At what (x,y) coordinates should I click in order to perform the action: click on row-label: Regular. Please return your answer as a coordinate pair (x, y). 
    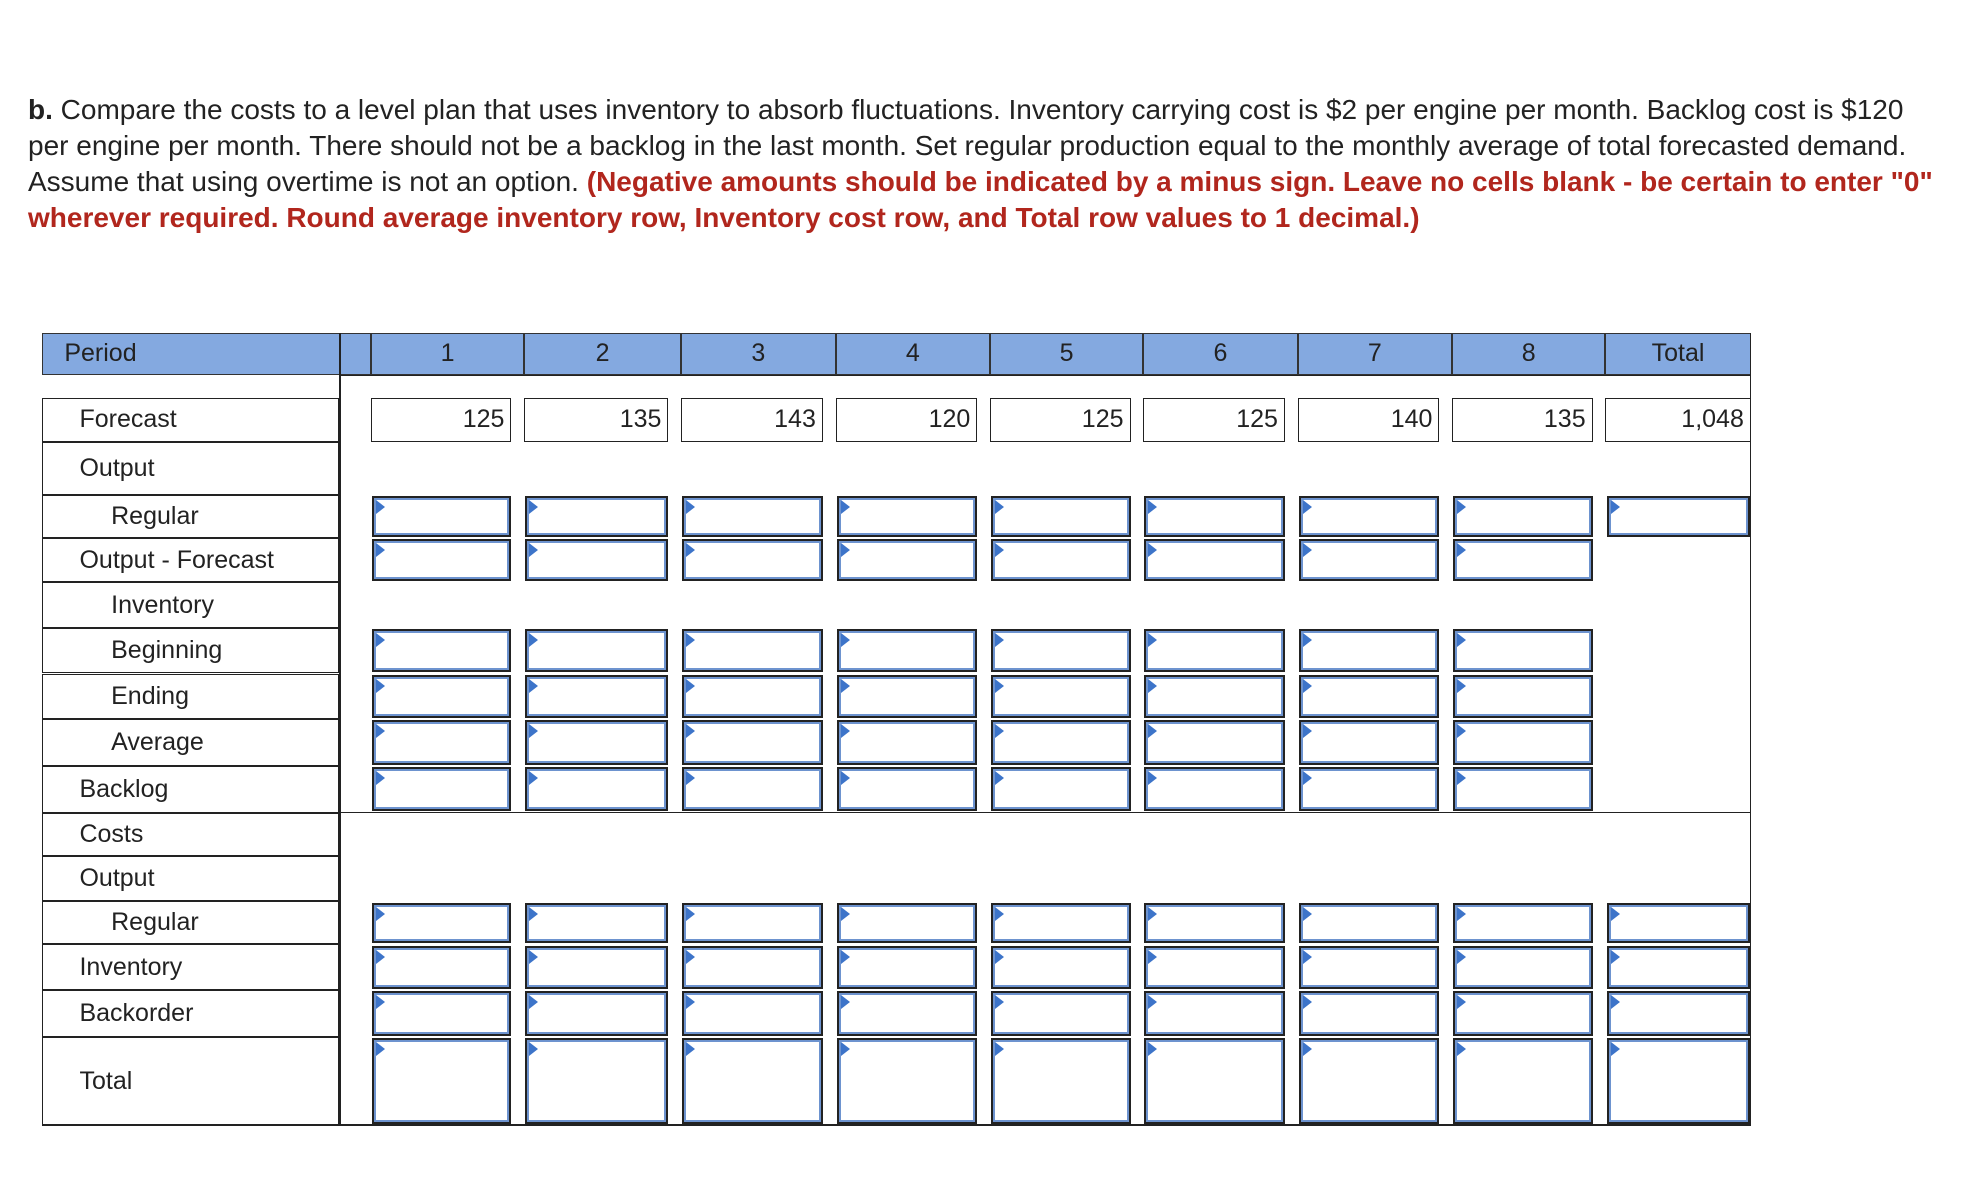
    Looking at the image, I should click on (190, 923).